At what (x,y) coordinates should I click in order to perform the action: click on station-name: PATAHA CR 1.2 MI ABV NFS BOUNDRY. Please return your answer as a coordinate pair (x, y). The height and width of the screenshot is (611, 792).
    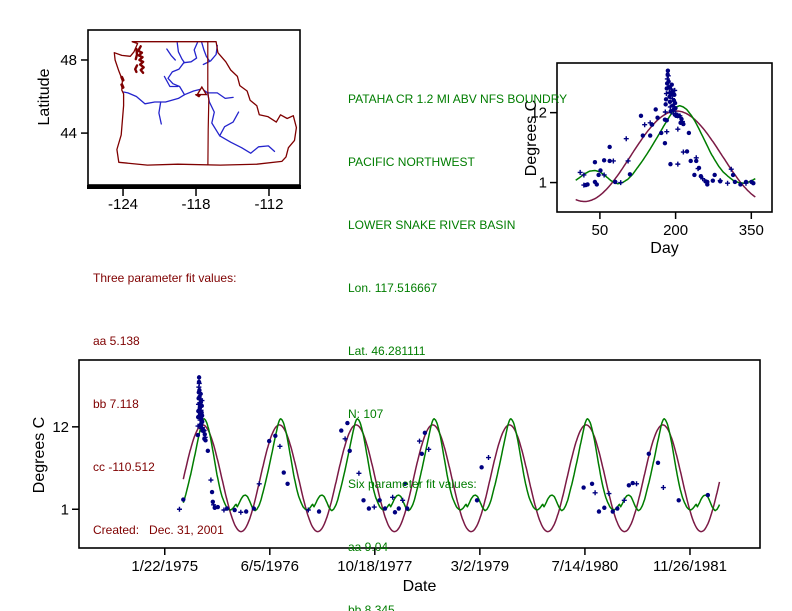
    Looking at the image, I should click on (458, 99).